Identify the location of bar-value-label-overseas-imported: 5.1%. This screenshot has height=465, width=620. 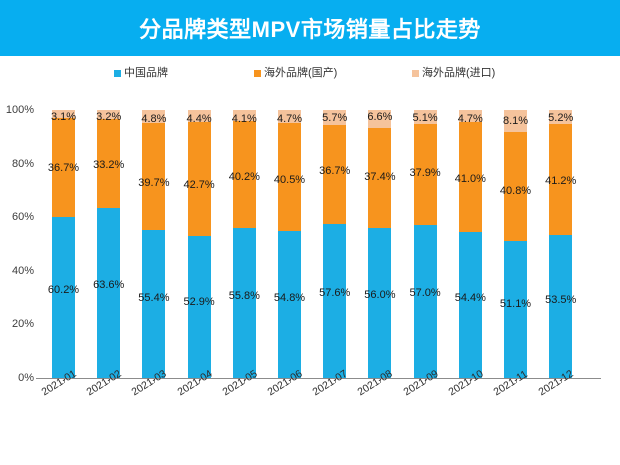
(425, 118).